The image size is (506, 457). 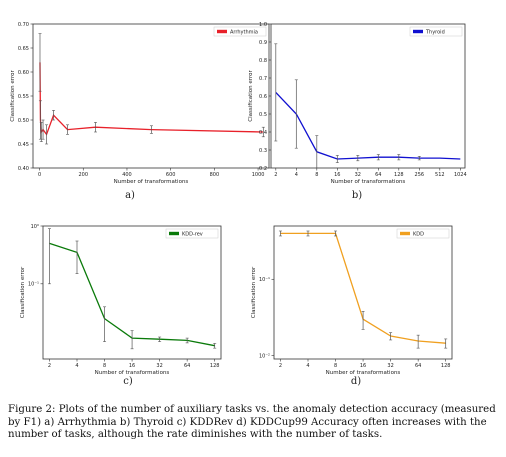 I want to click on x-tick-label: 0, so click(x=39, y=175).